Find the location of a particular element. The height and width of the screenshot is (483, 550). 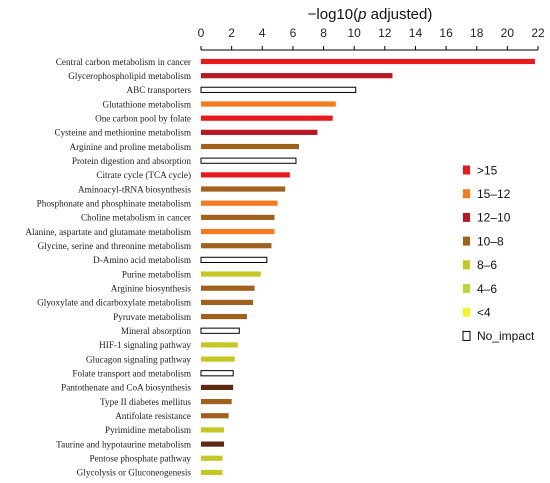

legend-label: 15–12 is located at coordinates (494, 194).